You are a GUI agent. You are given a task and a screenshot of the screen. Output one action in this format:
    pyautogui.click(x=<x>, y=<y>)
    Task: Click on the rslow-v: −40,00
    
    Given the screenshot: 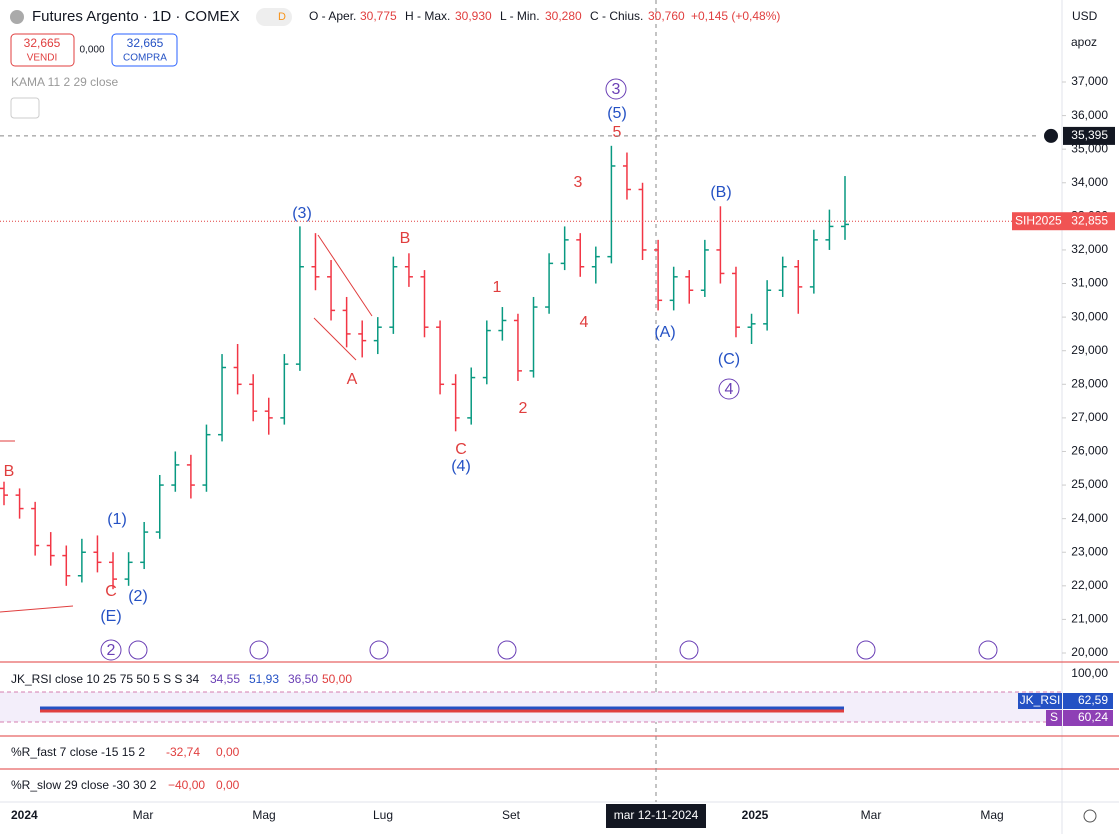 What is the action you would take?
    pyautogui.click(x=186, y=785)
    